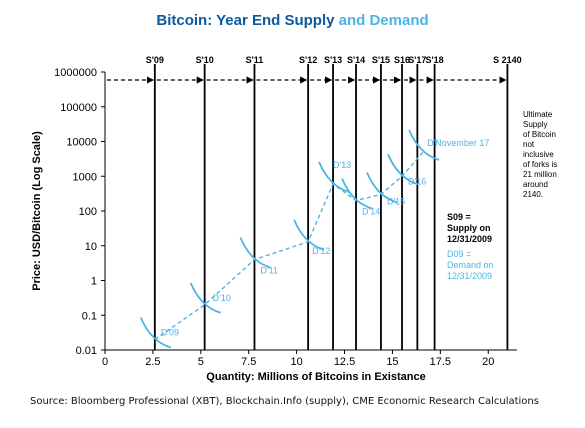  I want to click on supply-label: S'13, so click(333, 60).